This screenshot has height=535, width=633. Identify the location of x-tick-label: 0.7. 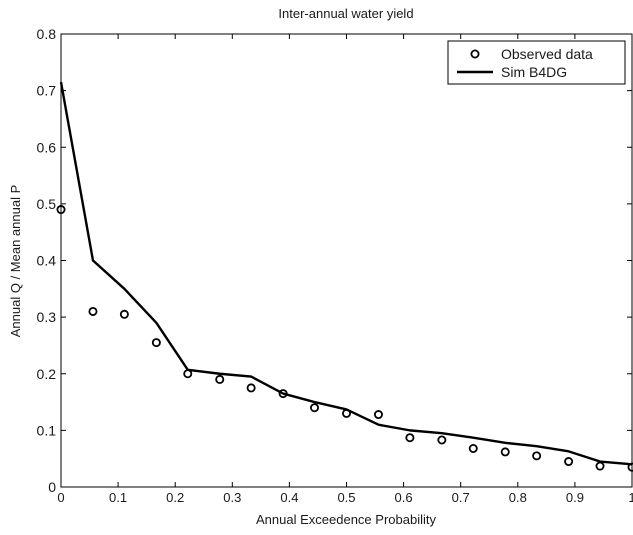
(461, 497).